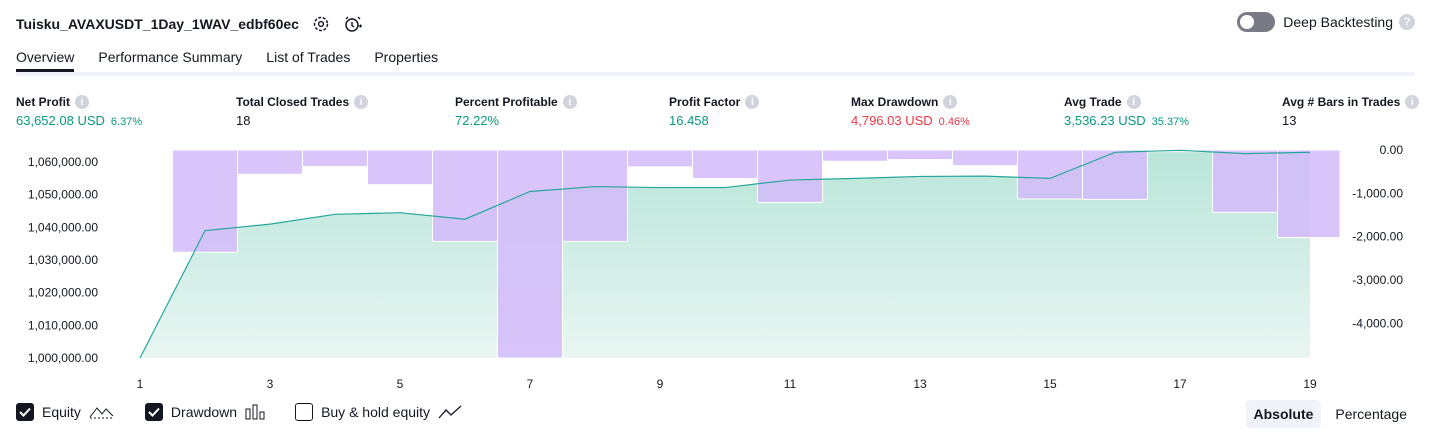  Describe the element at coordinates (126, 122) in the screenshot. I see `stat-percent: 6.37%` at that location.